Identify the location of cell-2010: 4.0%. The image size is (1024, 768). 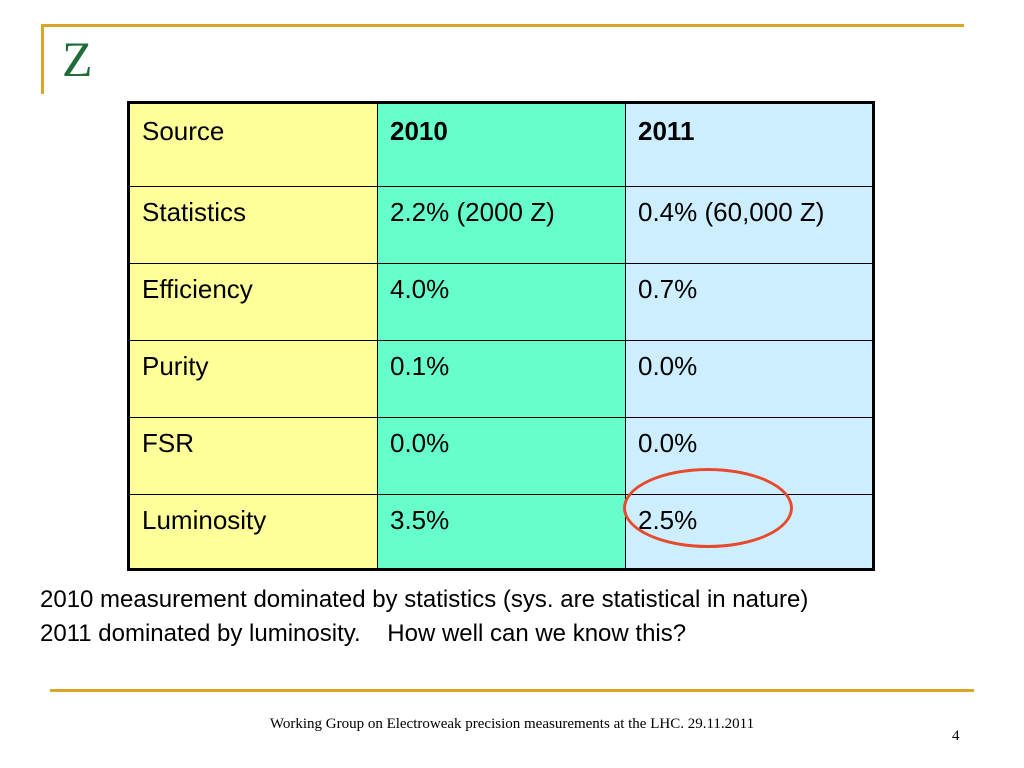
(501, 302).